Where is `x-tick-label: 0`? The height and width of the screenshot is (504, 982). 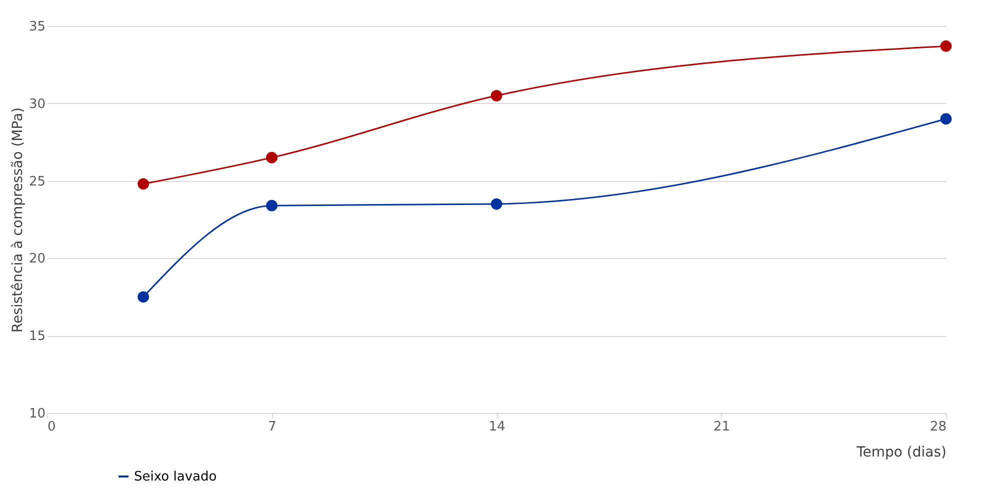 x-tick-label: 0 is located at coordinates (52, 427).